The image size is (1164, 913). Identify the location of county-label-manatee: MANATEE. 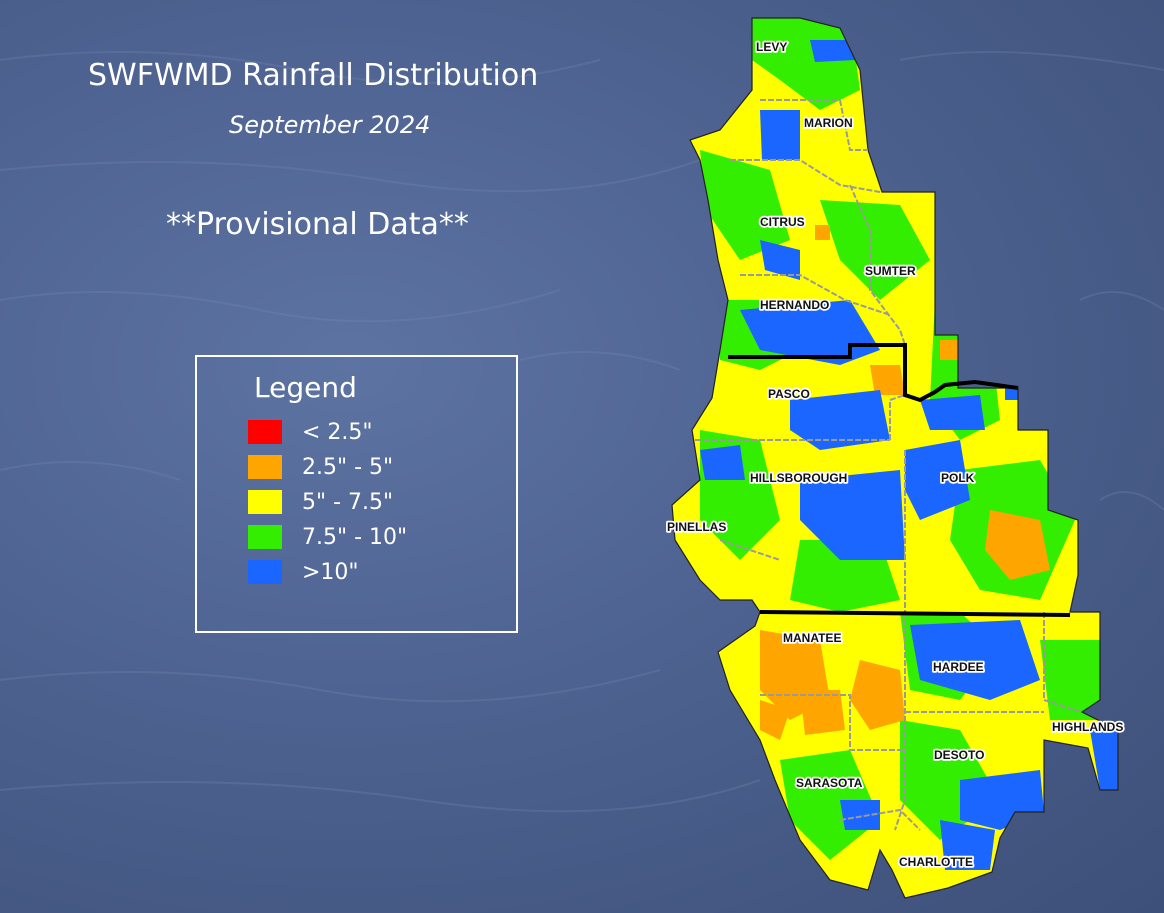
(812, 638).